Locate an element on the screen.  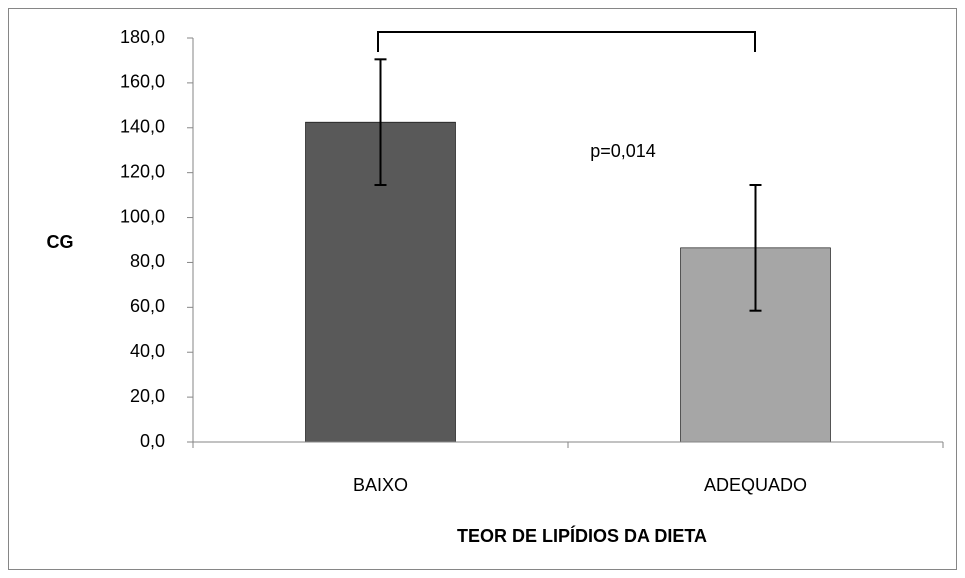
x-tick-label: BAIXO is located at coordinates (380, 485).